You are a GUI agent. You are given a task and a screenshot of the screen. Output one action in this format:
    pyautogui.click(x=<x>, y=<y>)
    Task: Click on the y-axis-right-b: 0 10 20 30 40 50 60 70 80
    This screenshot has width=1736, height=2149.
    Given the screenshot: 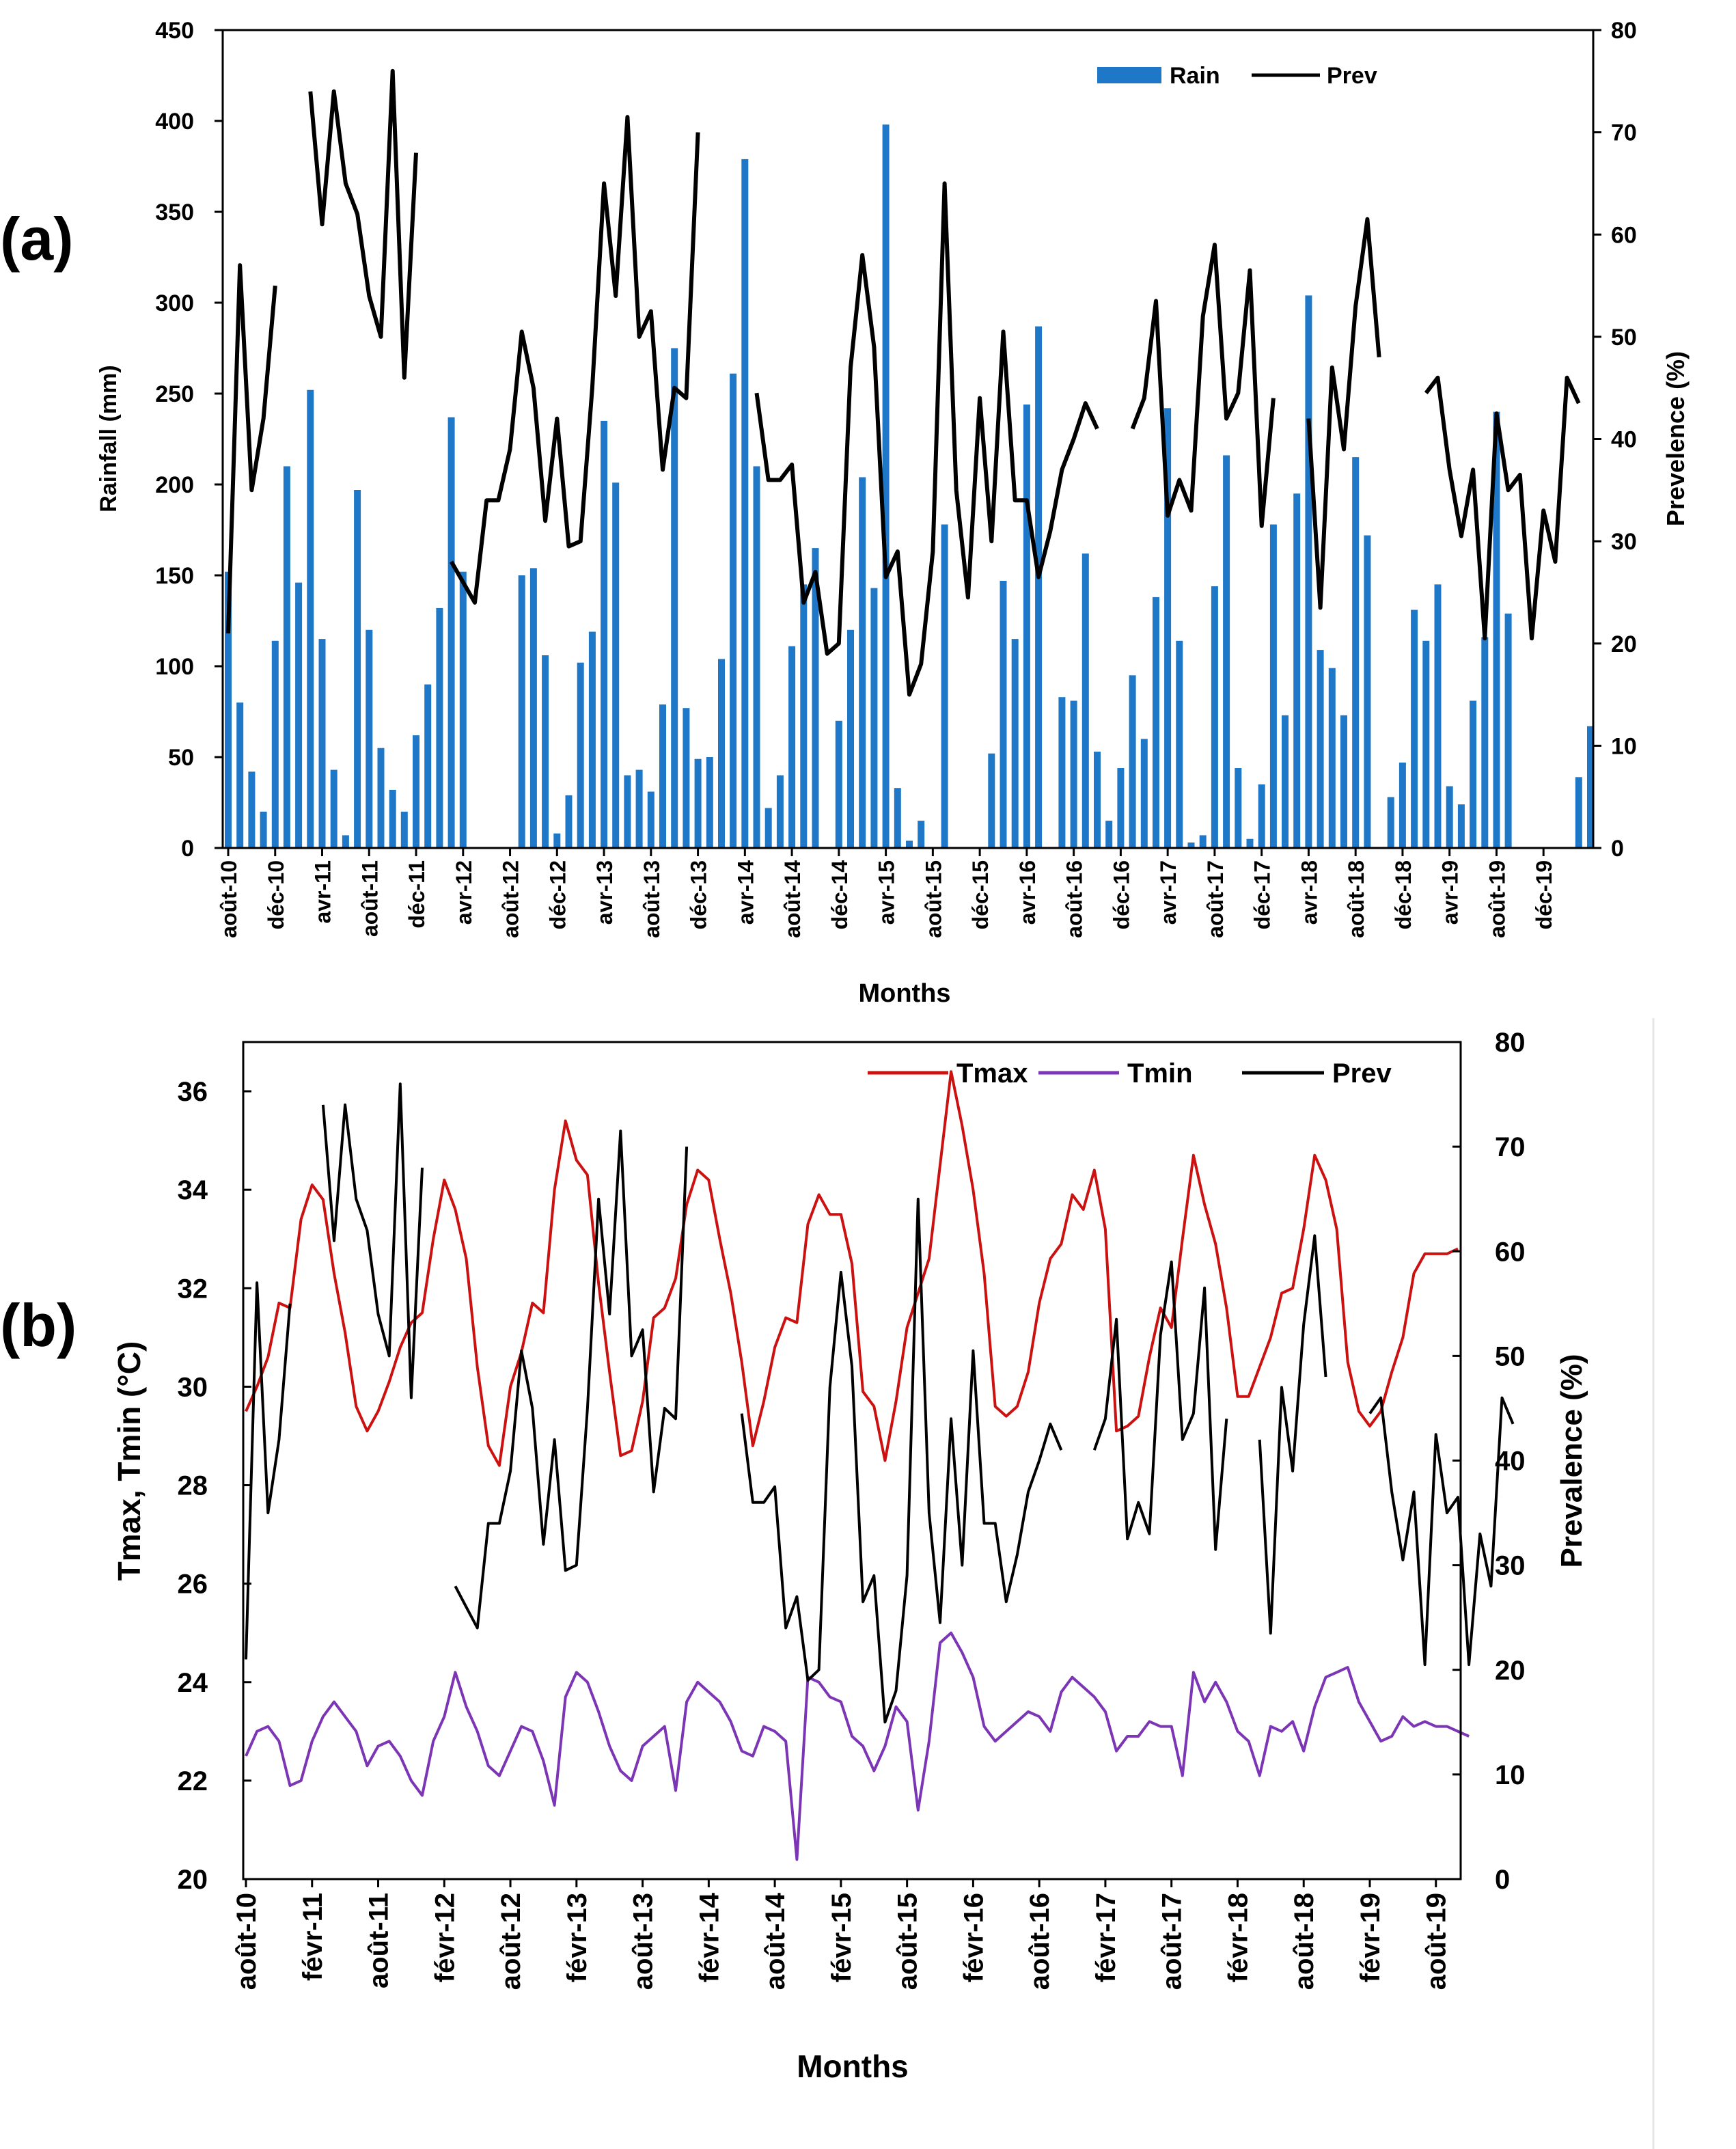 What is the action you would take?
    pyautogui.click(x=1489, y=1461)
    